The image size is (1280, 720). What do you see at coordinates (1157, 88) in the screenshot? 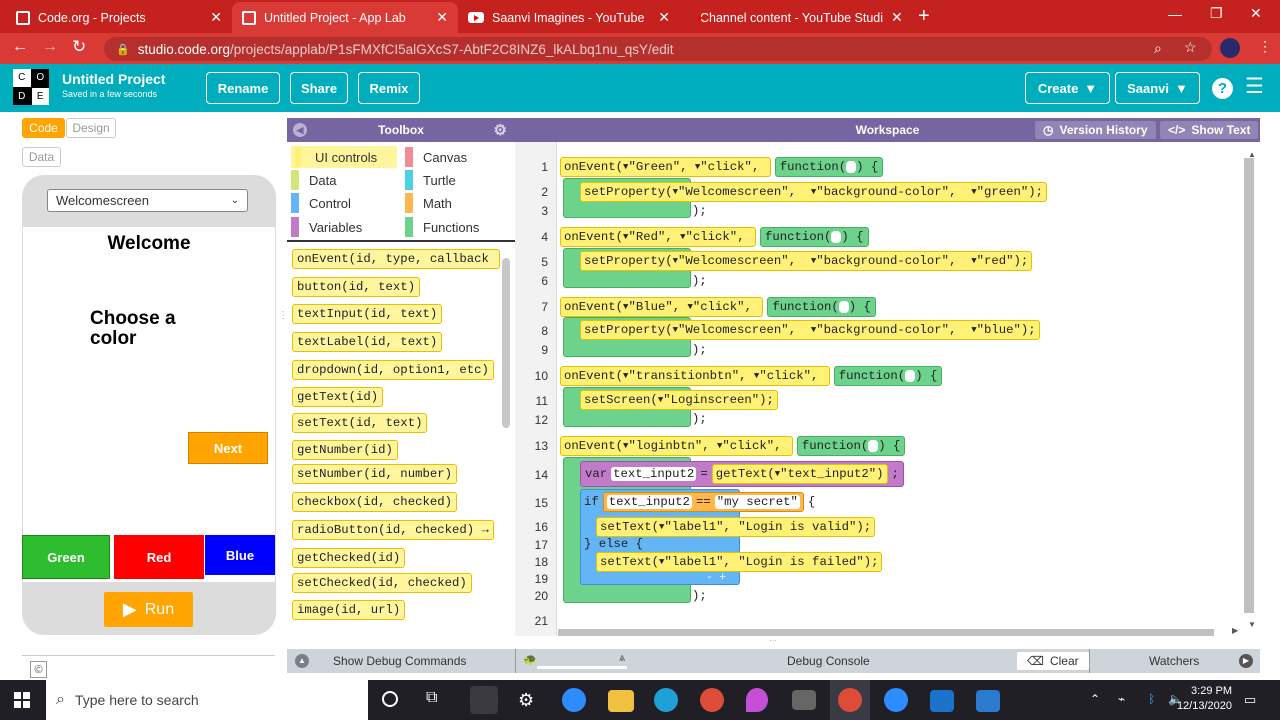
I see `user-dropdown: Saanvi ▼` at bounding box center [1157, 88].